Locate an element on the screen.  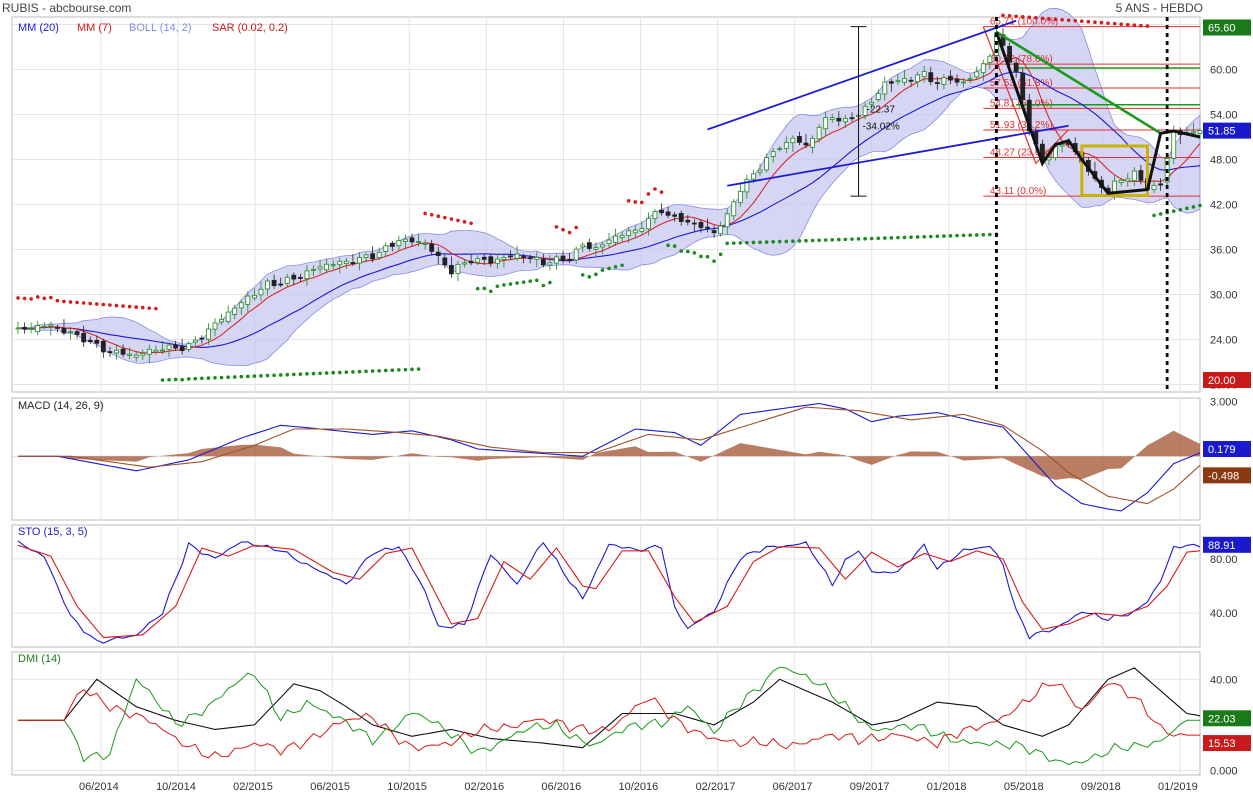
dmi-ytick: 0.000 is located at coordinates (1224, 771).